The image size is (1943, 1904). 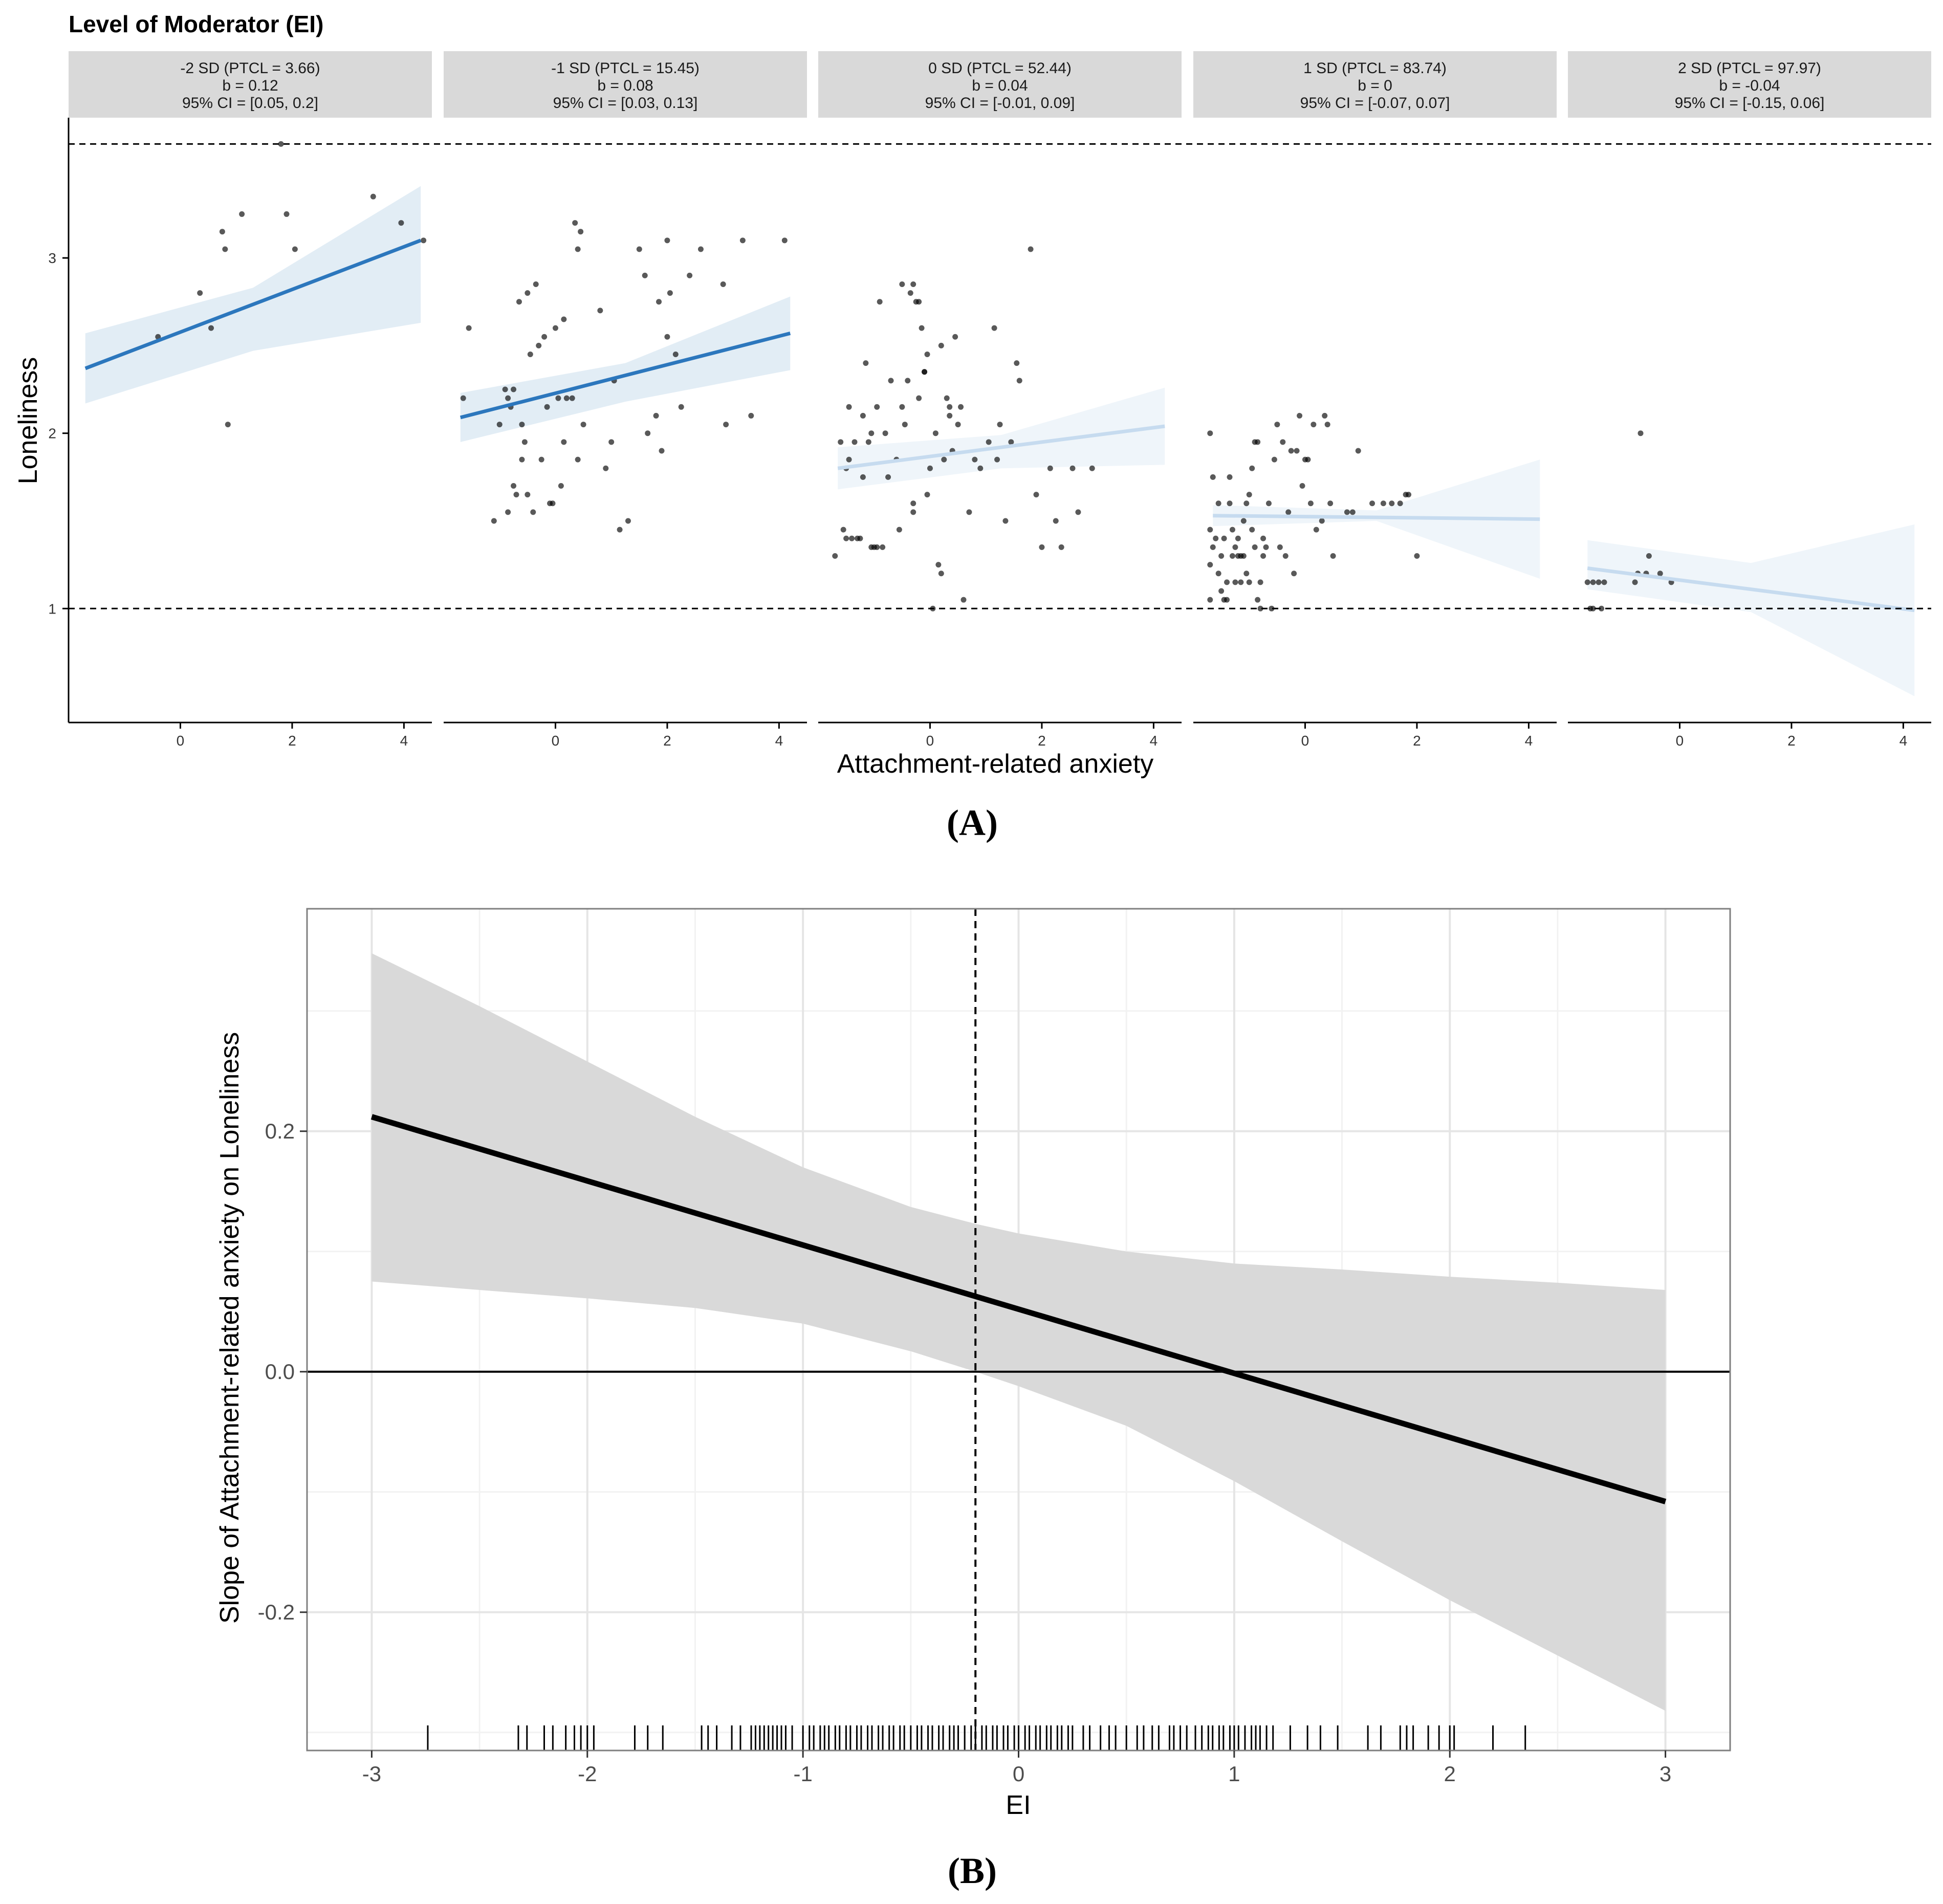 What do you see at coordinates (250, 103) in the screenshot?
I see `facet-header-line: 95% CI = [0.05, 0.2]` at bounding box center [250, 103].